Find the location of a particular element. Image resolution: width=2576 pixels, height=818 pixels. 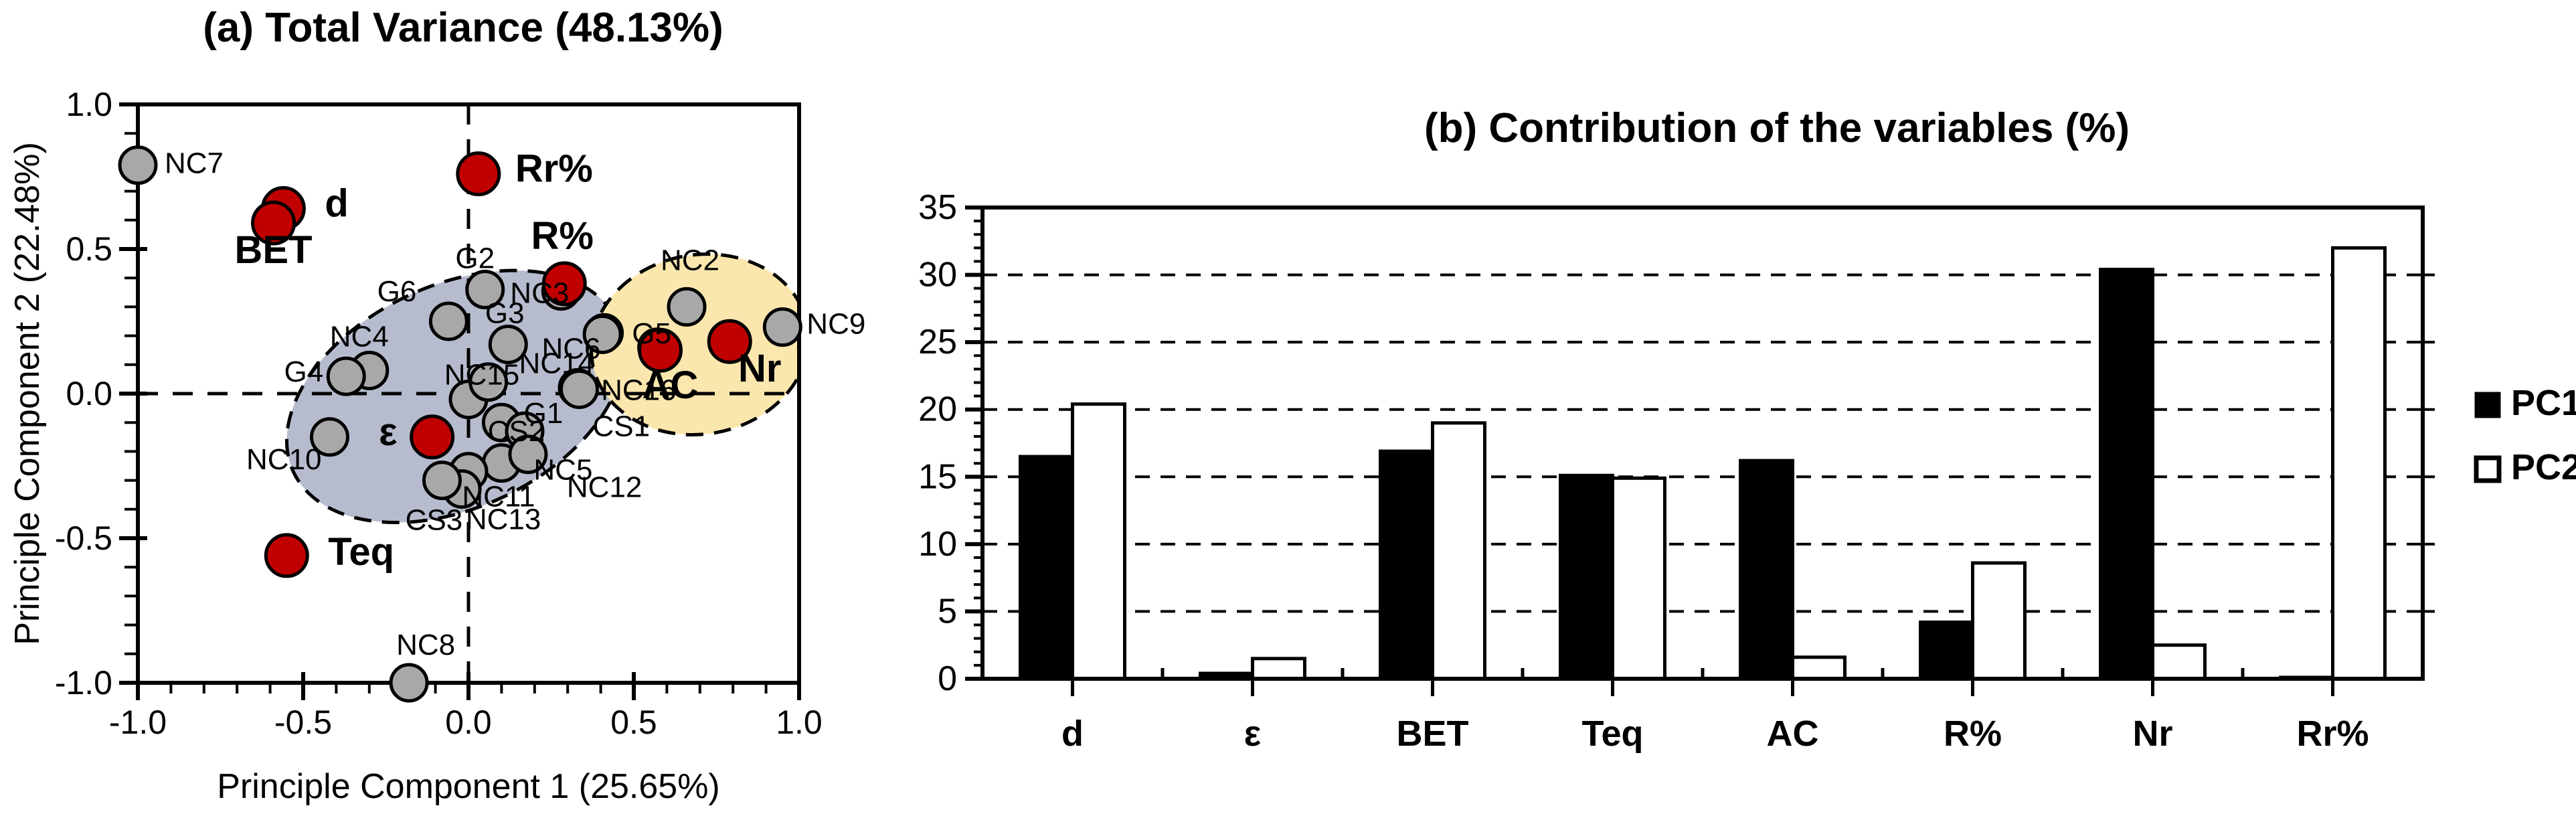

bar-PC2-Rr% is located at coordinates (2359, 463).